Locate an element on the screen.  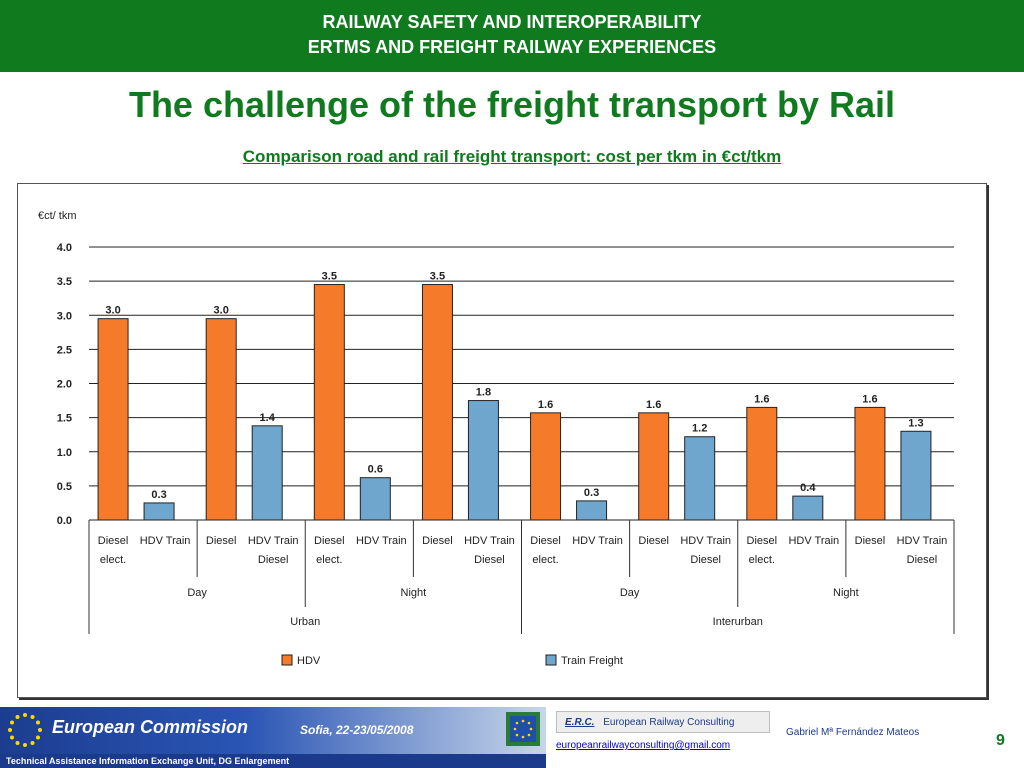
ec-band: European Commission Sofia, 22-23/05/2008 is located at coordinates (273, 730).